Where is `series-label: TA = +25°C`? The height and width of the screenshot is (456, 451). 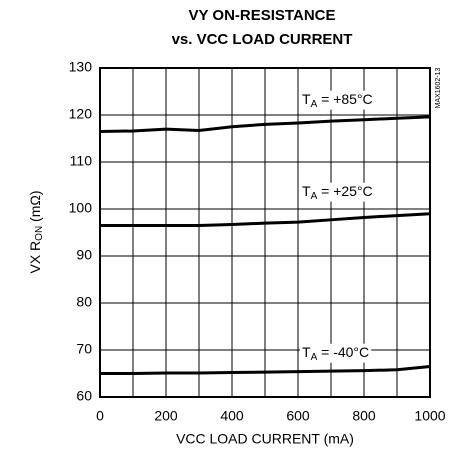
series-label: TA = +25°C is located at coordinates (337, 192).